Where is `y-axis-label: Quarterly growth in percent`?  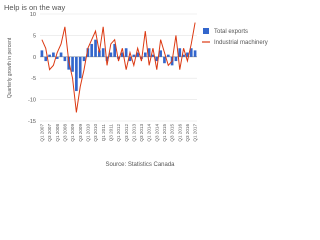
y-axis-label: Quarterly growth in percent is located at coordinates (10, 67).